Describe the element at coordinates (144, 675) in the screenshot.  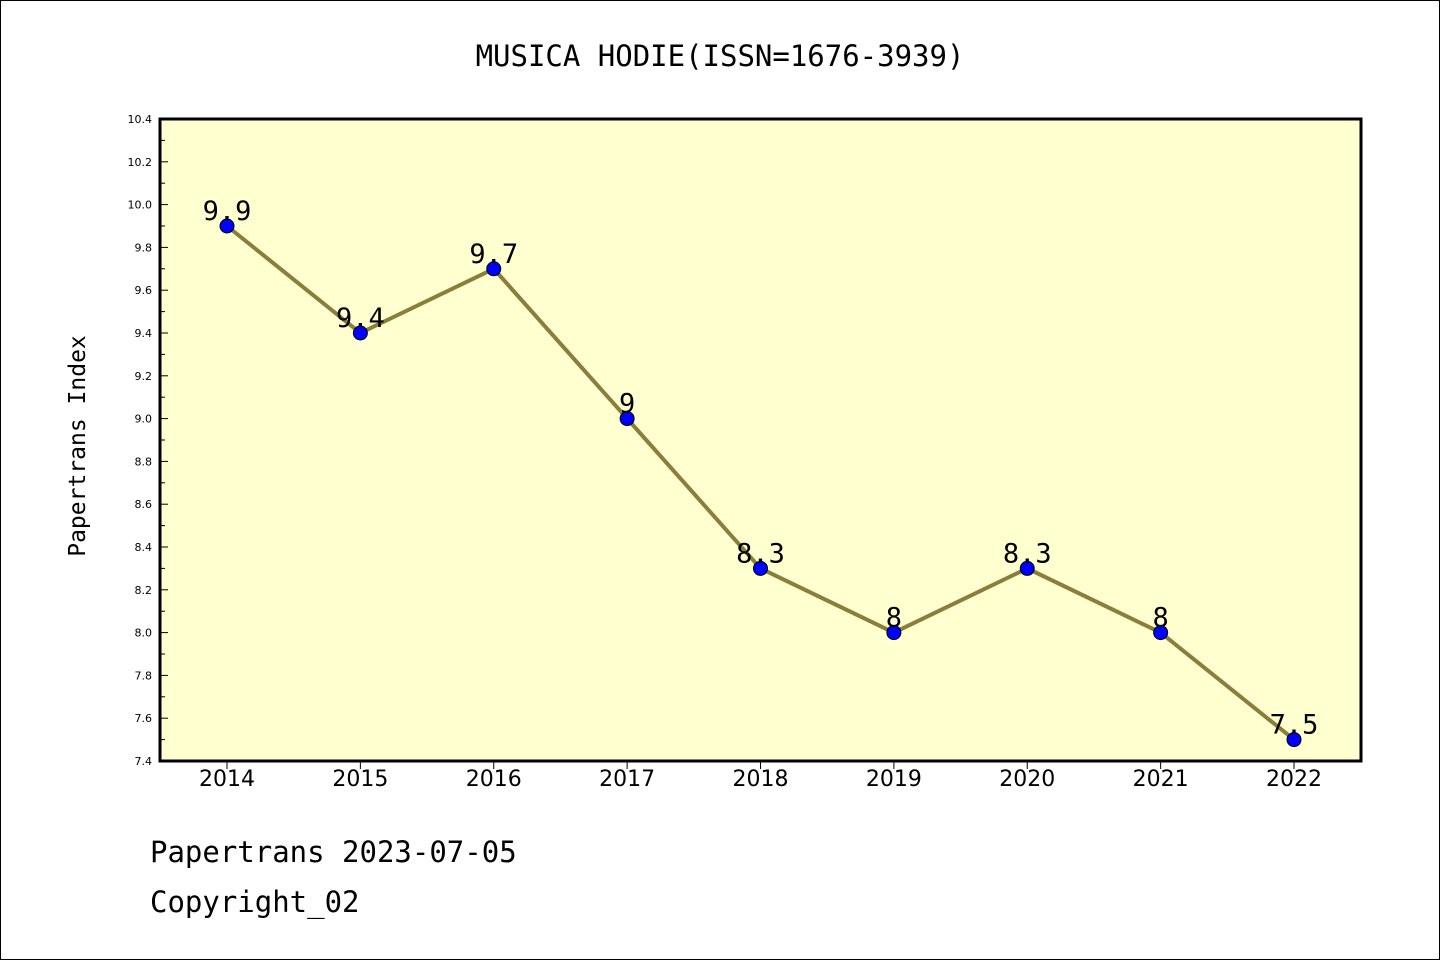
I see `y-tick-label: 7.8` at that location.